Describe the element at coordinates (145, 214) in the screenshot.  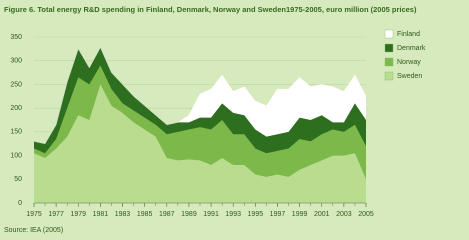
I see `x-tick-label: 1985` at that location.